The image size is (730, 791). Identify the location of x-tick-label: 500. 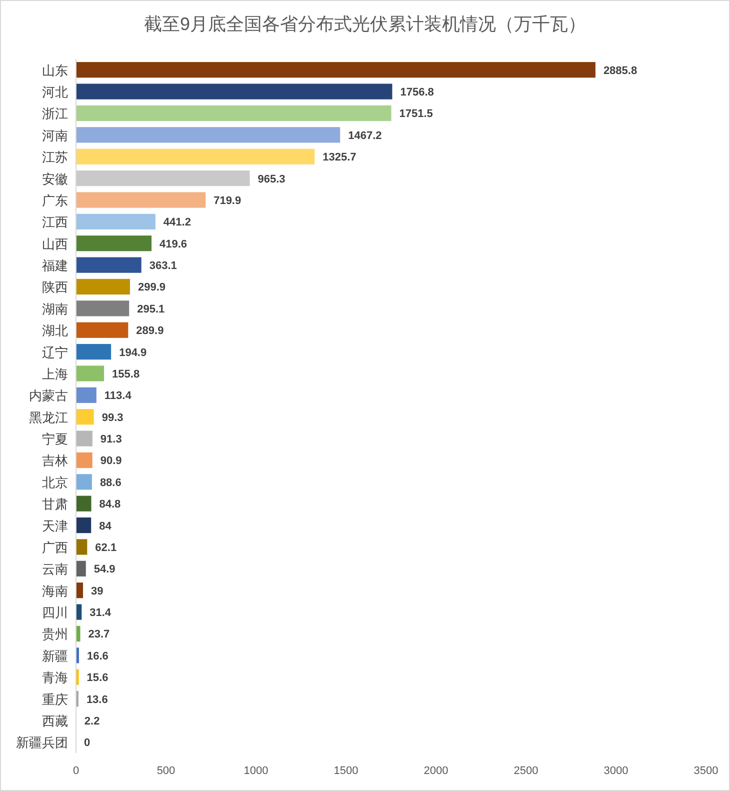
(166, 771).